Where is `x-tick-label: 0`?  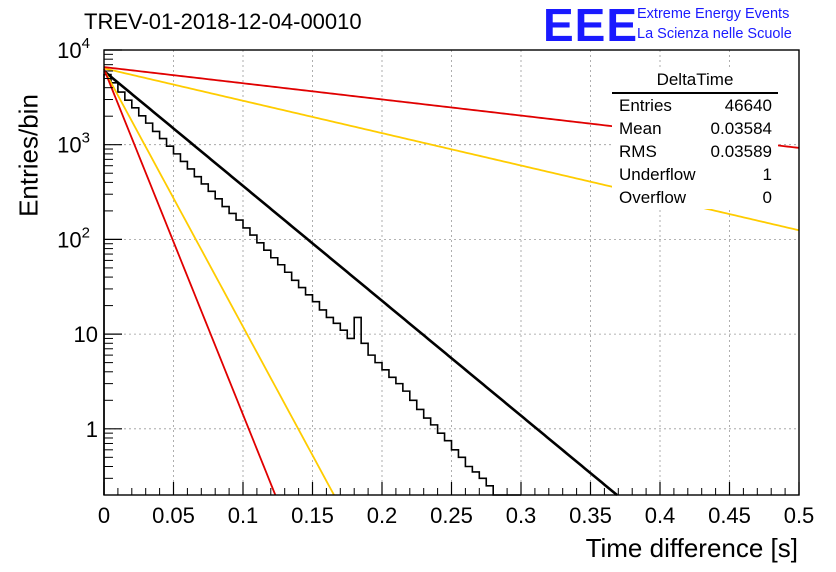
x-tick-label: 0 is located at coordinates (104, 515).